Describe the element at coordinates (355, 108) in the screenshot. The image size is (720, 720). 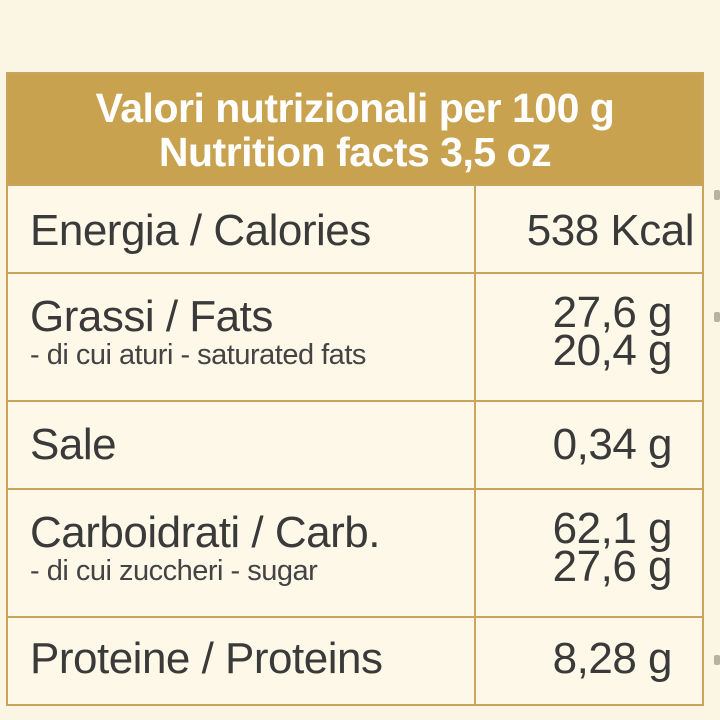
I see `header-title-italian: Valori nutrizionali per 100 g` at that location.